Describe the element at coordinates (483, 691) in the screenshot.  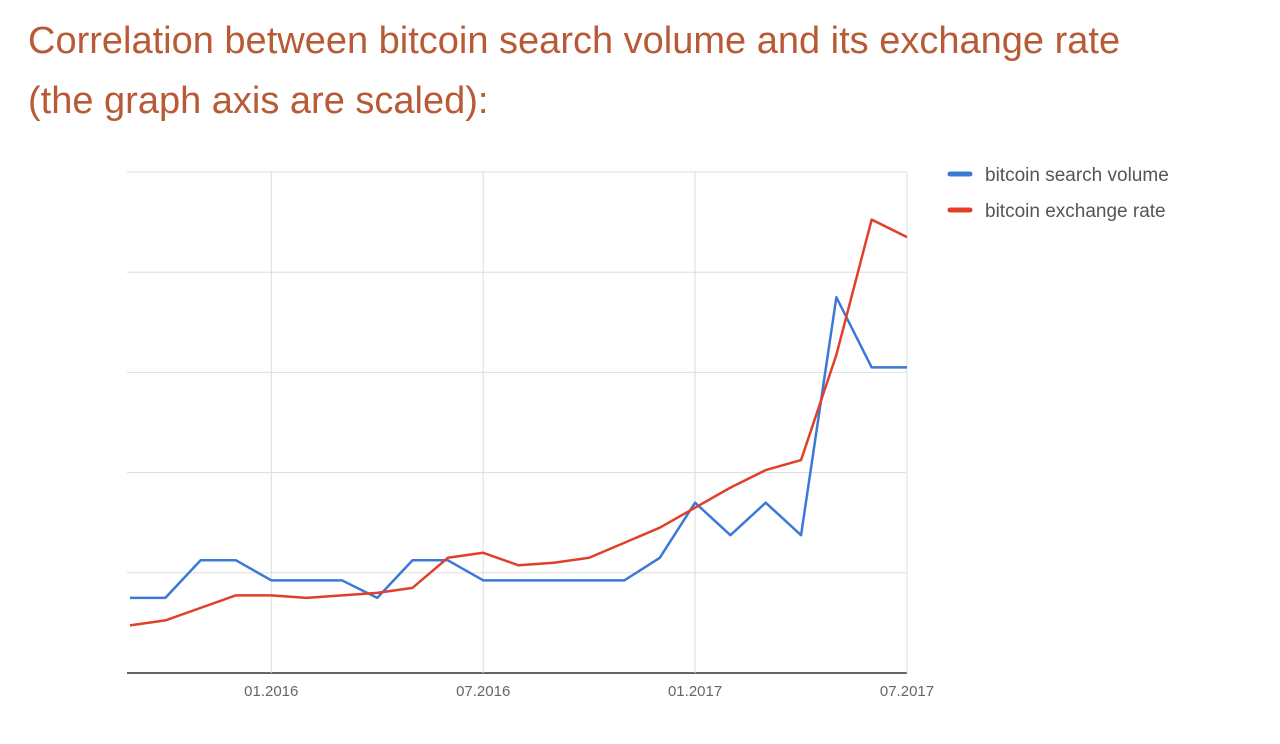
I see `x-tick-label: 07.2016` at that location.